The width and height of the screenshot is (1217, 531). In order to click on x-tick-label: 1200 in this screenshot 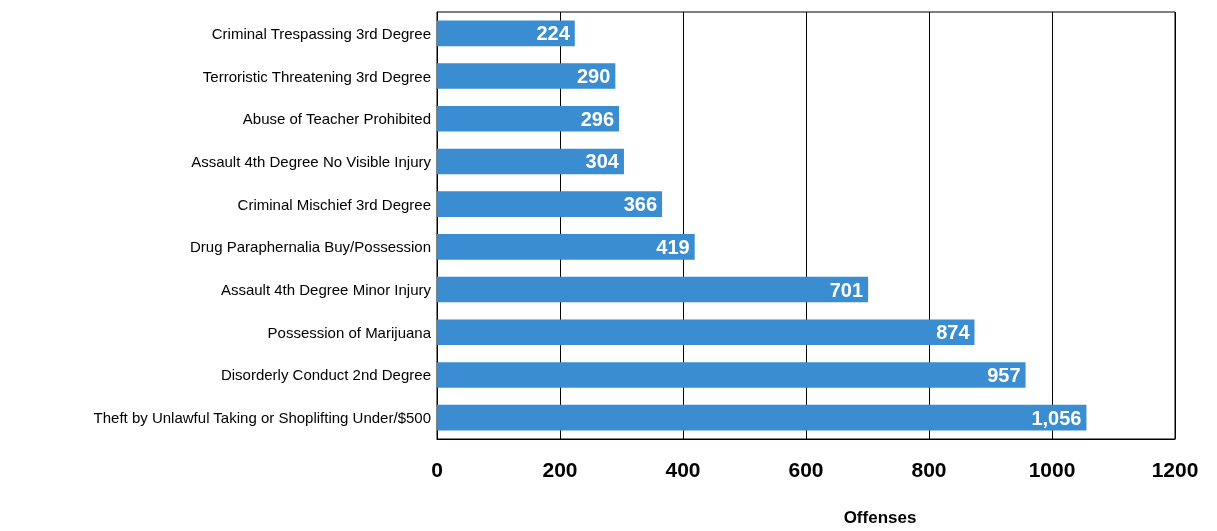, I will do `click(1175, 469)`.